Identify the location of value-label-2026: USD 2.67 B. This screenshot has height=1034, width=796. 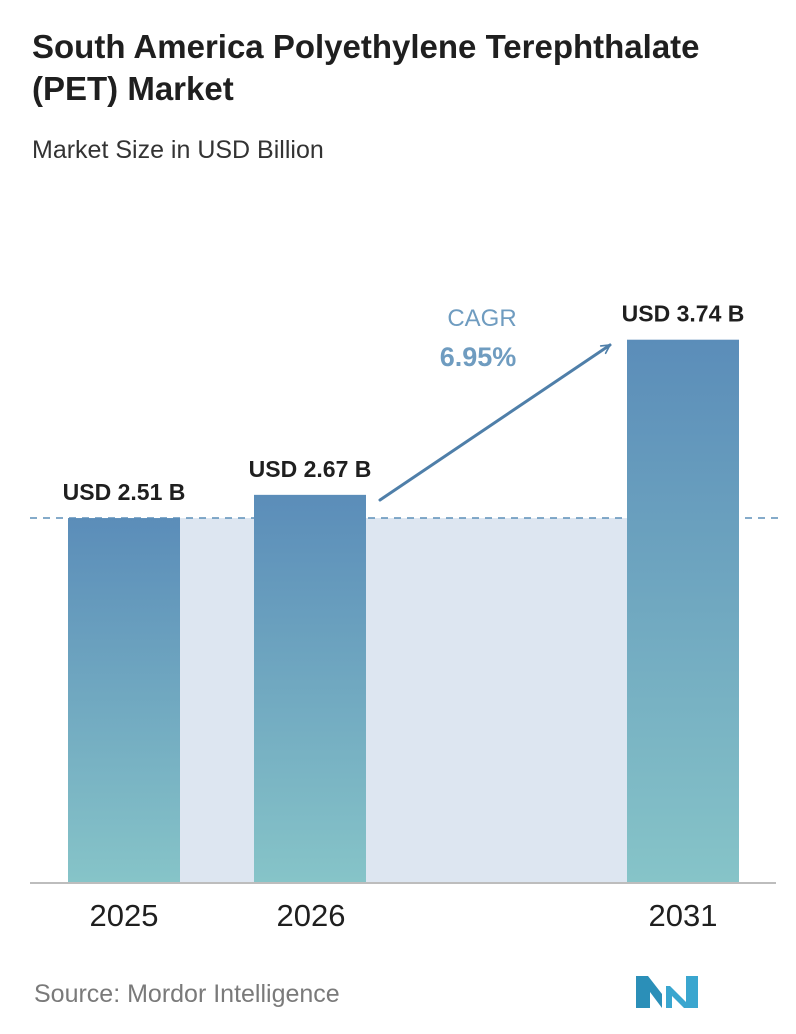
(310, 469).